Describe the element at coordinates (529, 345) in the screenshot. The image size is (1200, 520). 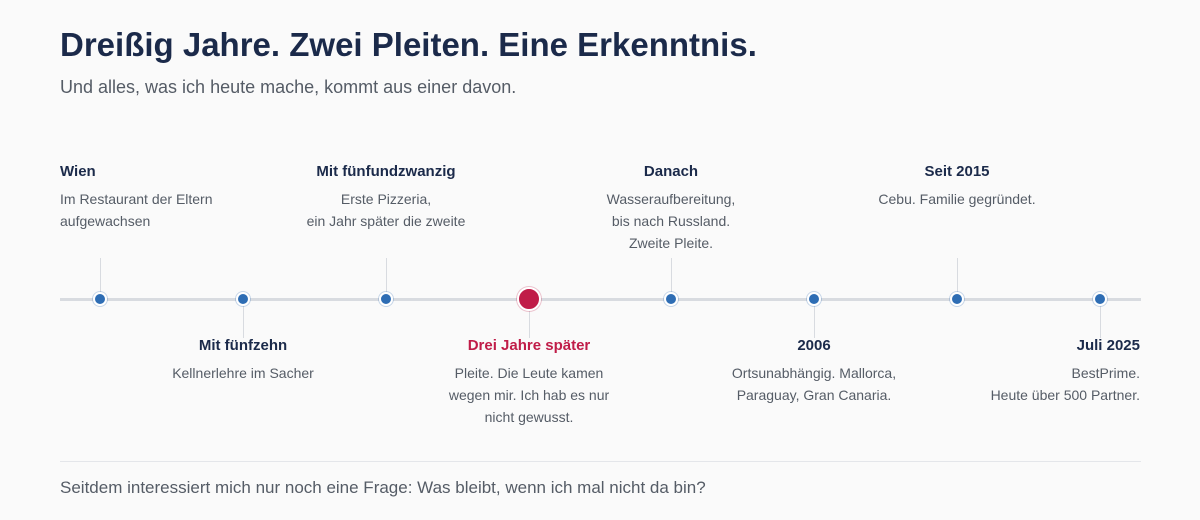
I see `event-heading: Drei Jahre später` at that location.